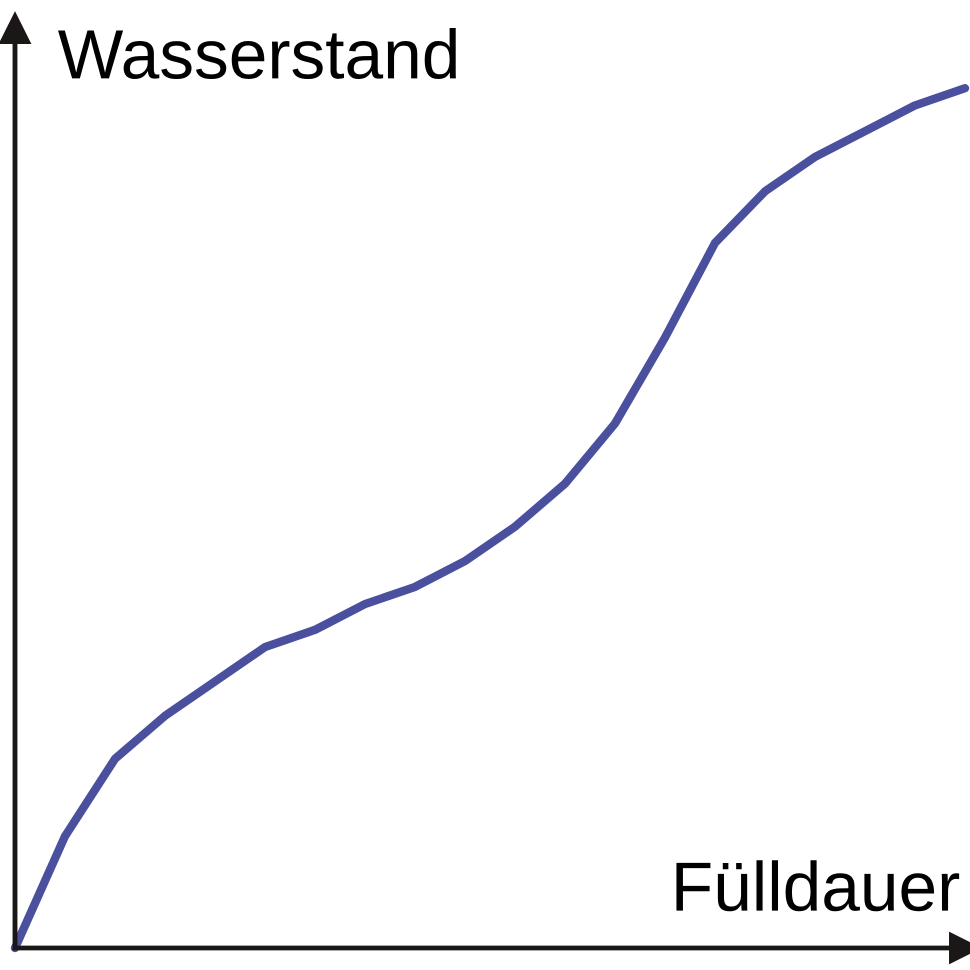 Image resolution: width=970 pixels, height=970 pixels. What do you see at coordinates (257, 54) in the screenshot?
I see `y-axis-title: Wasserstand` at bounding box center [257, 54].